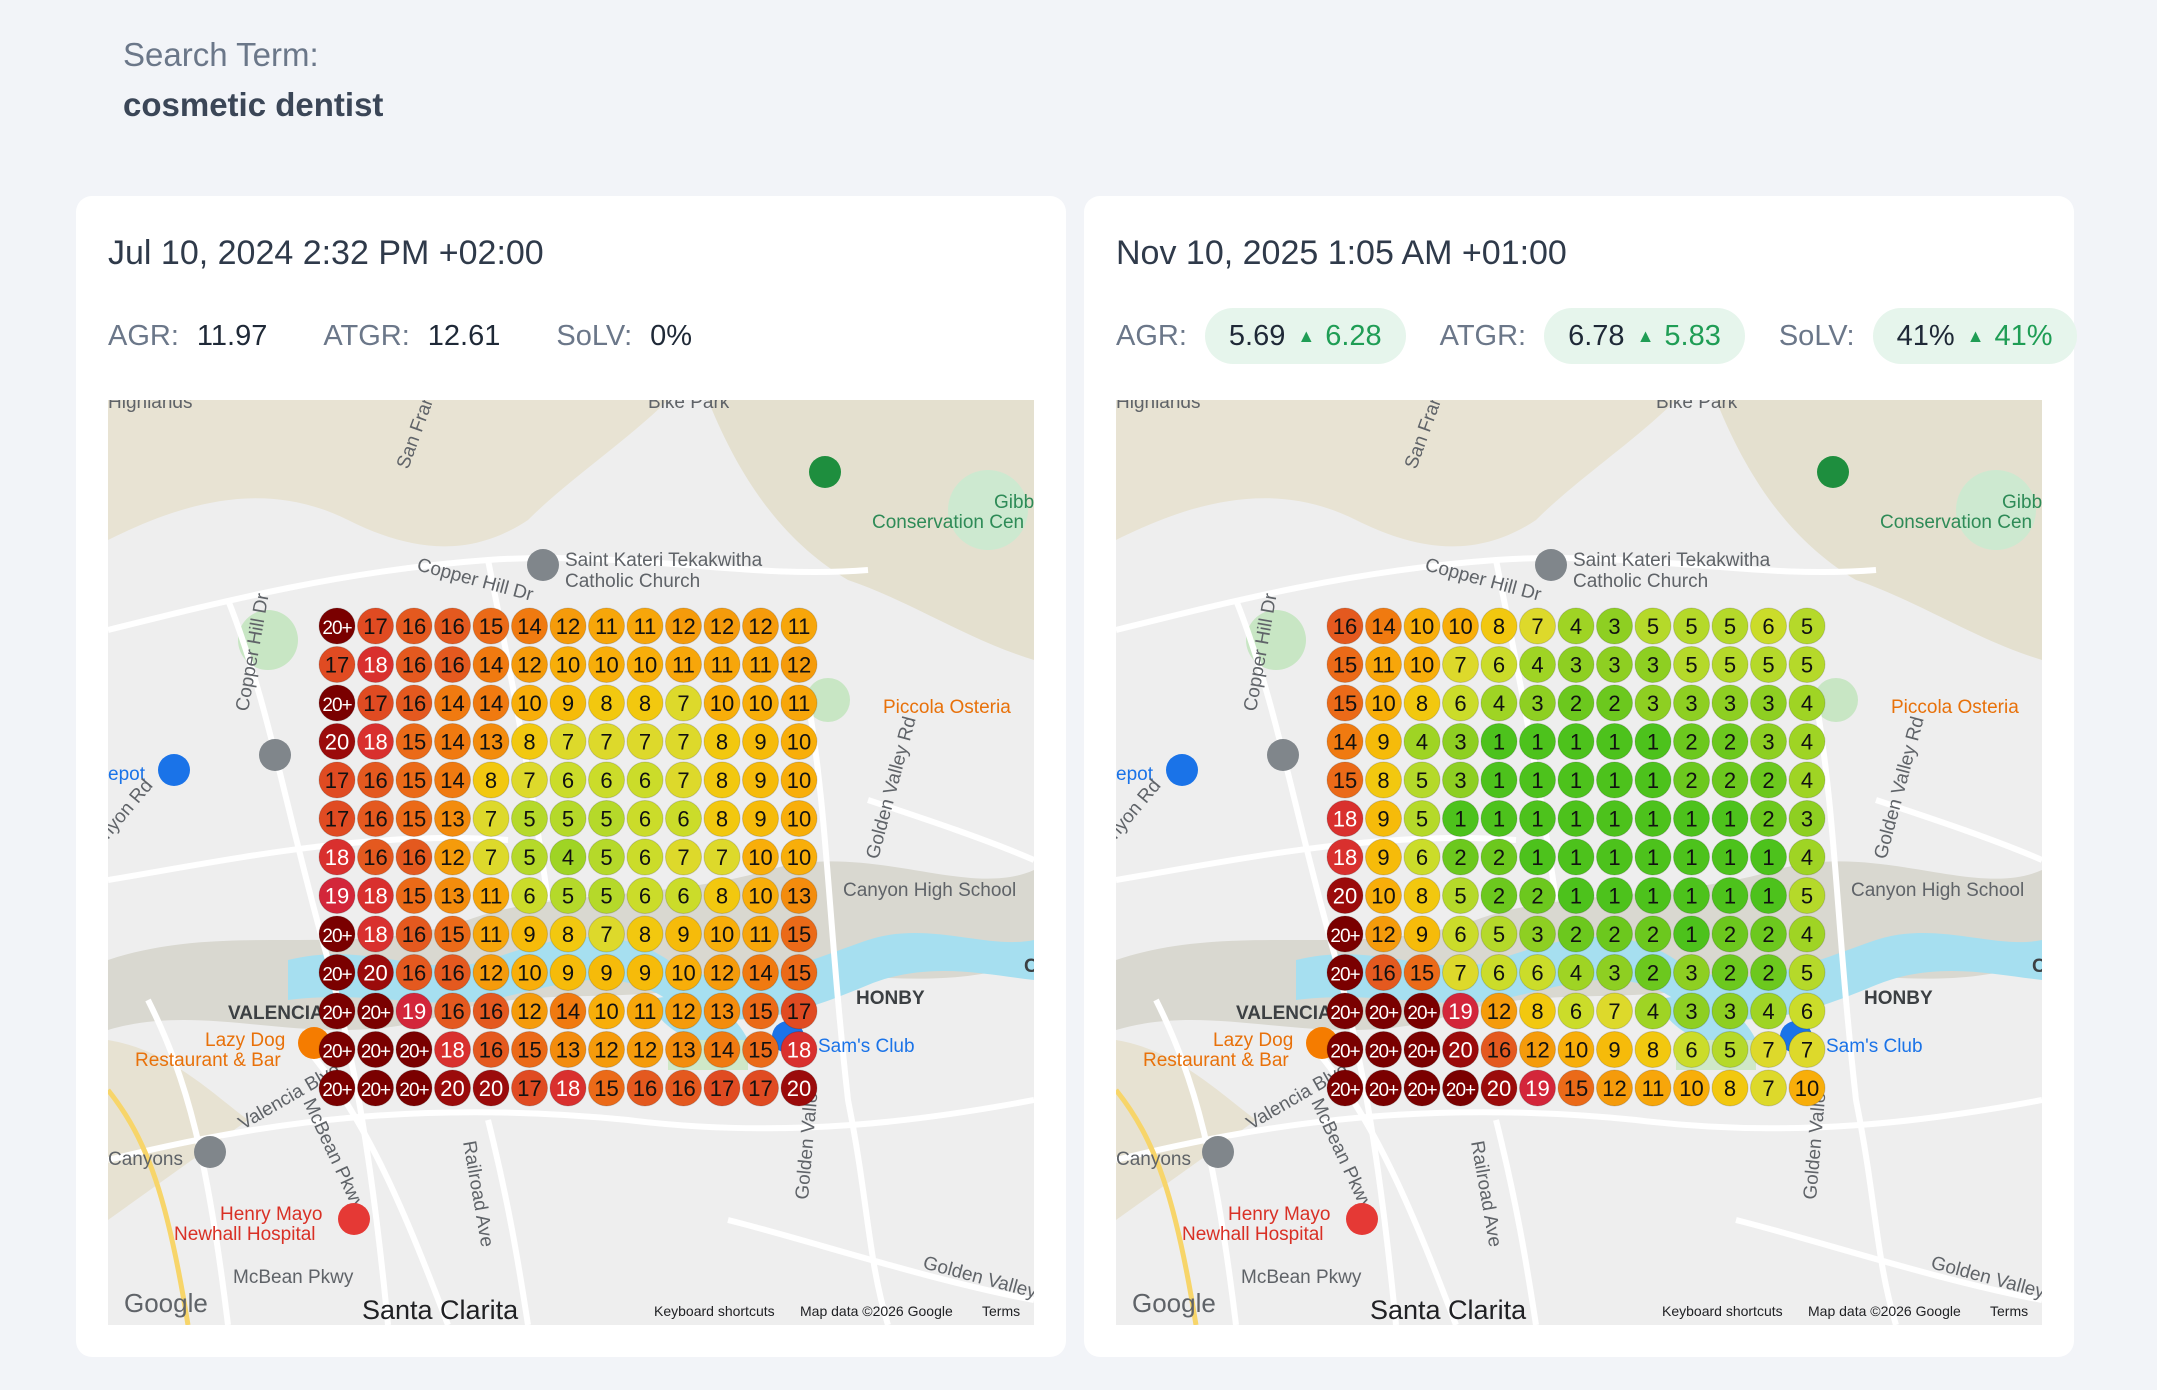 This screenshot has height=1390, width=2157. I want to click on terms-link: Terms, so click(1001, 1311).